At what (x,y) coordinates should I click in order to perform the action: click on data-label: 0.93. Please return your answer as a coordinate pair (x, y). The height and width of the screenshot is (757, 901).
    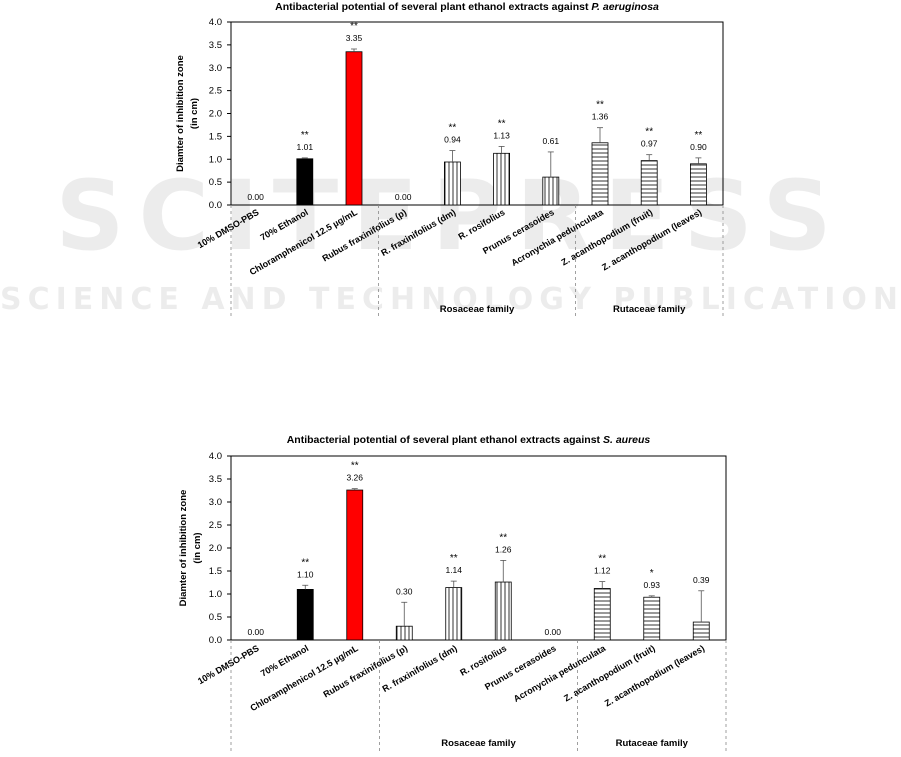
    Looking at the image, I should click on (651, 585).